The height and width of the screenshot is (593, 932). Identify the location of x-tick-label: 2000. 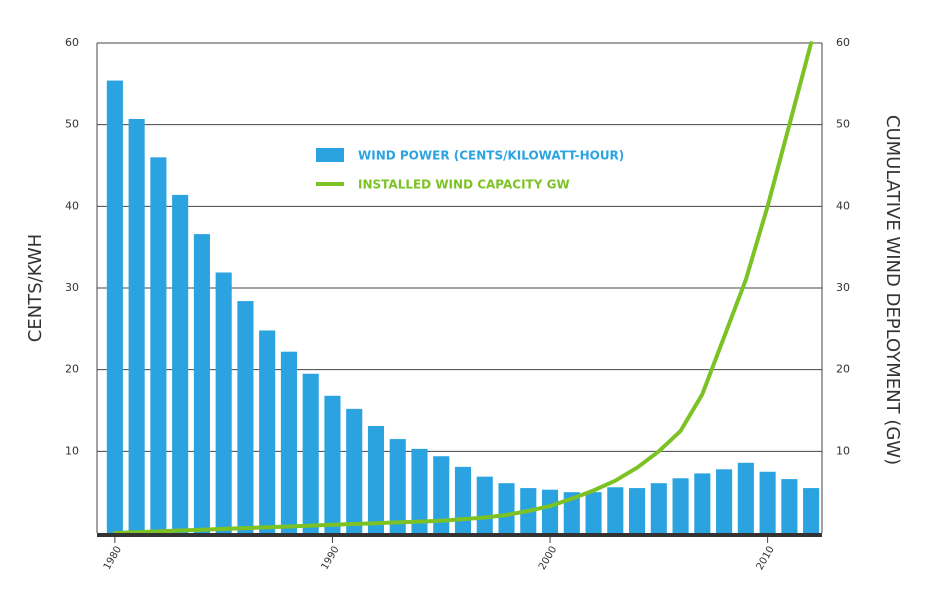
(548, 559).